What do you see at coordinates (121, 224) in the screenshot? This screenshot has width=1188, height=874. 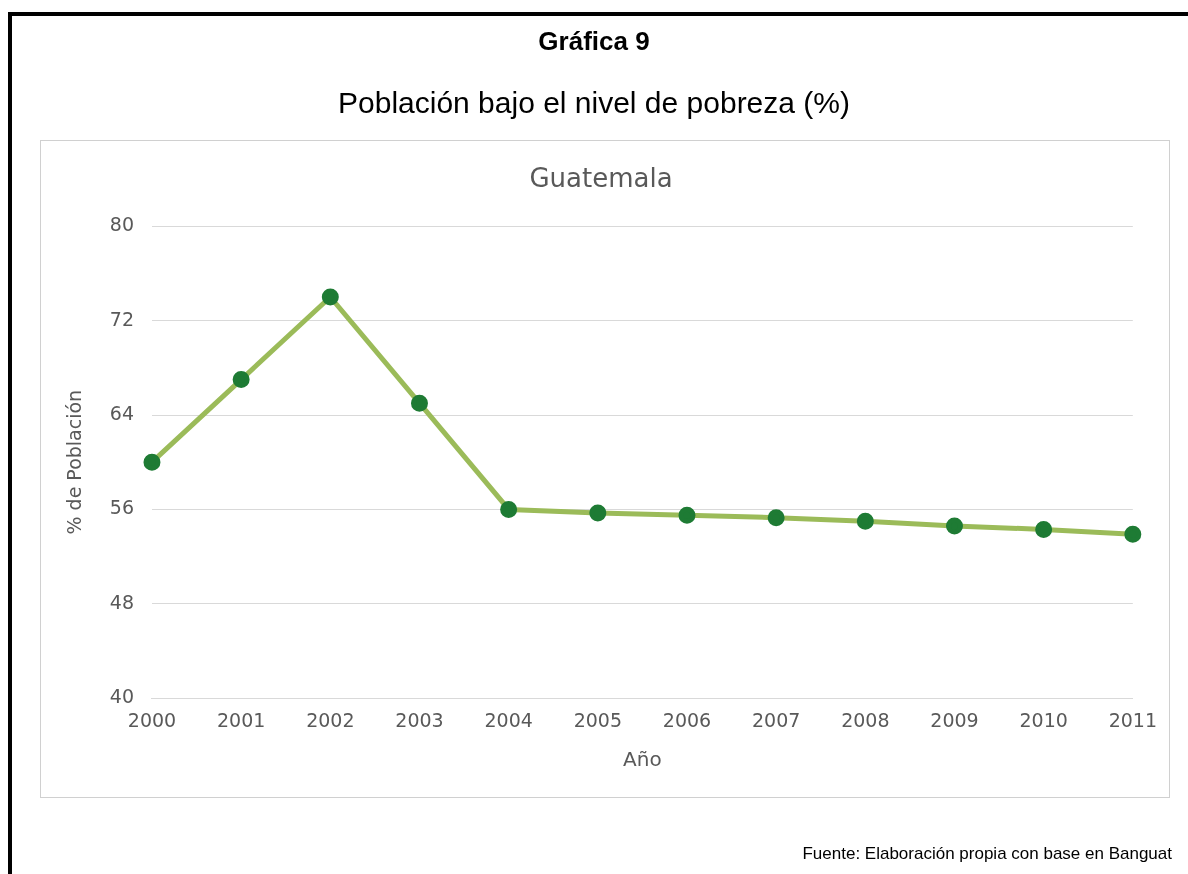 I see `y-tick-label: 80` at bounding box center [121, 224].